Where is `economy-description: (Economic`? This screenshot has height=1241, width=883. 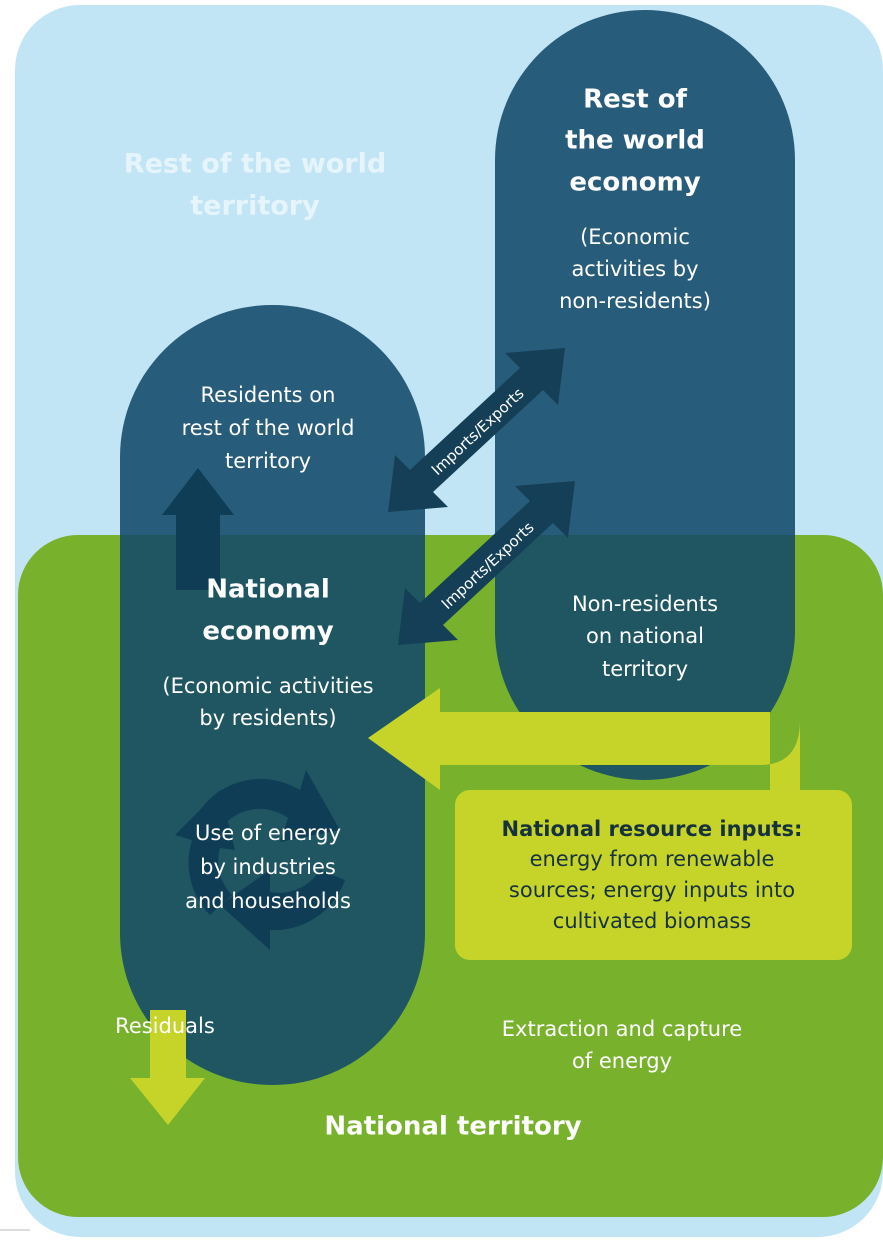
economy-description: (Economic is located at coordinates (635, 237).